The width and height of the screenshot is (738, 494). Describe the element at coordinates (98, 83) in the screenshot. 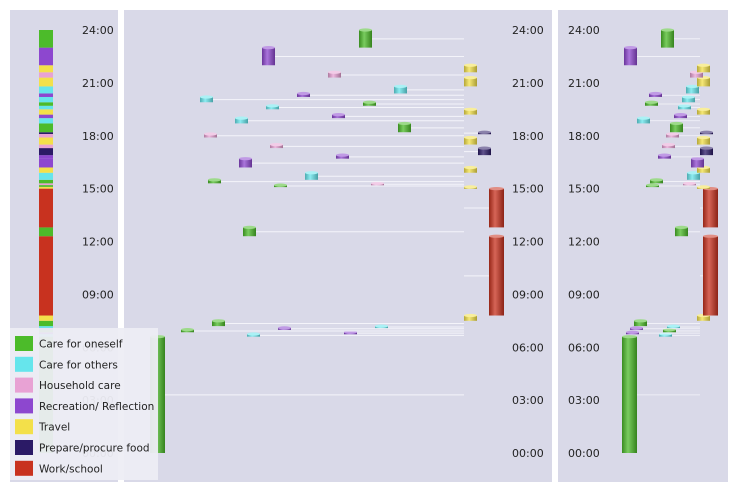

I see `tick-label: 21:00` at that location.